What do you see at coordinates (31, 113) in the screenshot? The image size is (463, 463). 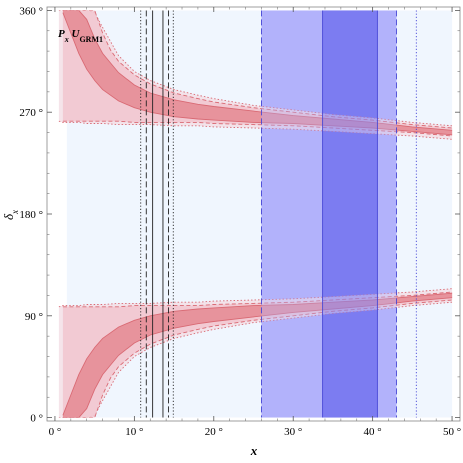 I see `y-tick-label-3: 270 °` at bounding box center [31, 113].